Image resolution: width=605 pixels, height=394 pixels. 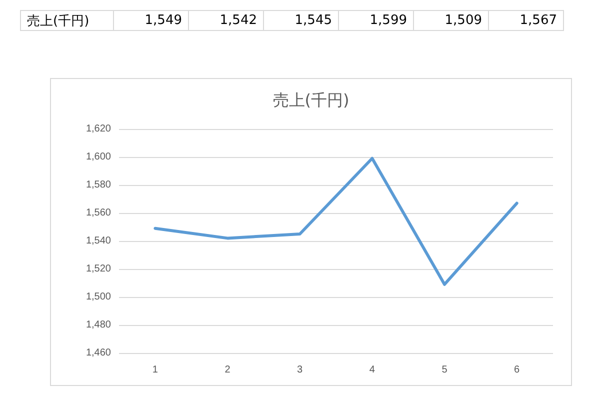 What do you see at coordinates (451, 20) in the screenshot?
I see `data-label: 1,509` at bounding box center [451, 20].